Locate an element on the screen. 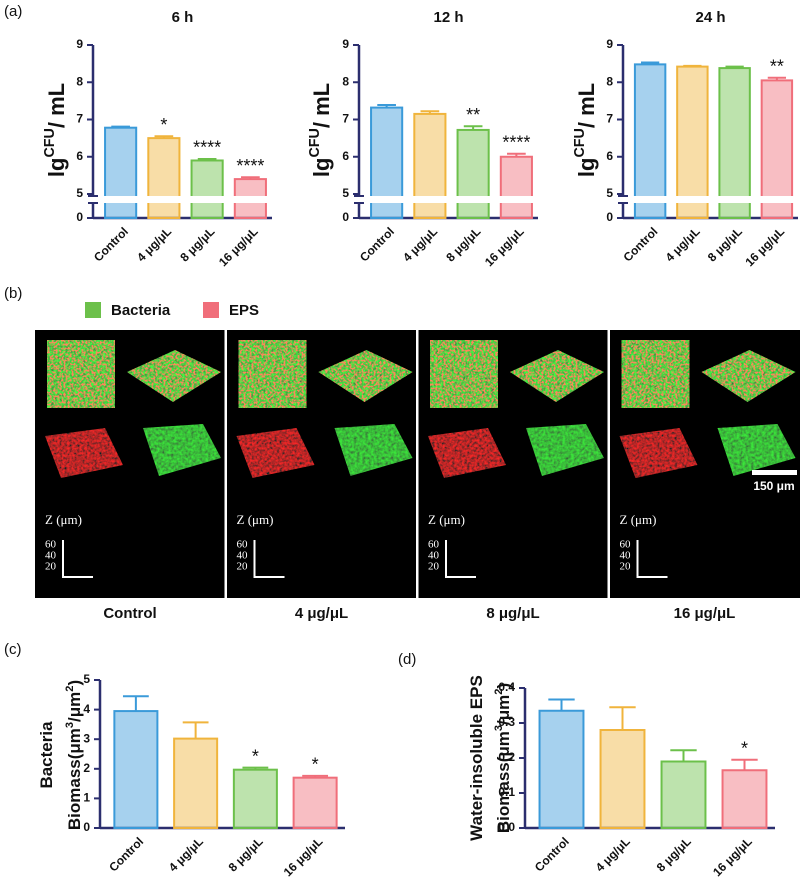  y-tick-label: 0.4 is located at coordinates (506, 687).